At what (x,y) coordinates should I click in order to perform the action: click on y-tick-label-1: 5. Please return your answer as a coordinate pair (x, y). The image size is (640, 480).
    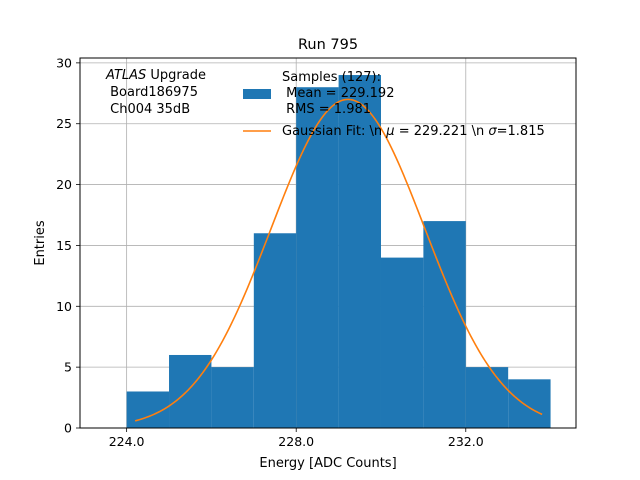
    Looking at the image, I should click on (68, 367).